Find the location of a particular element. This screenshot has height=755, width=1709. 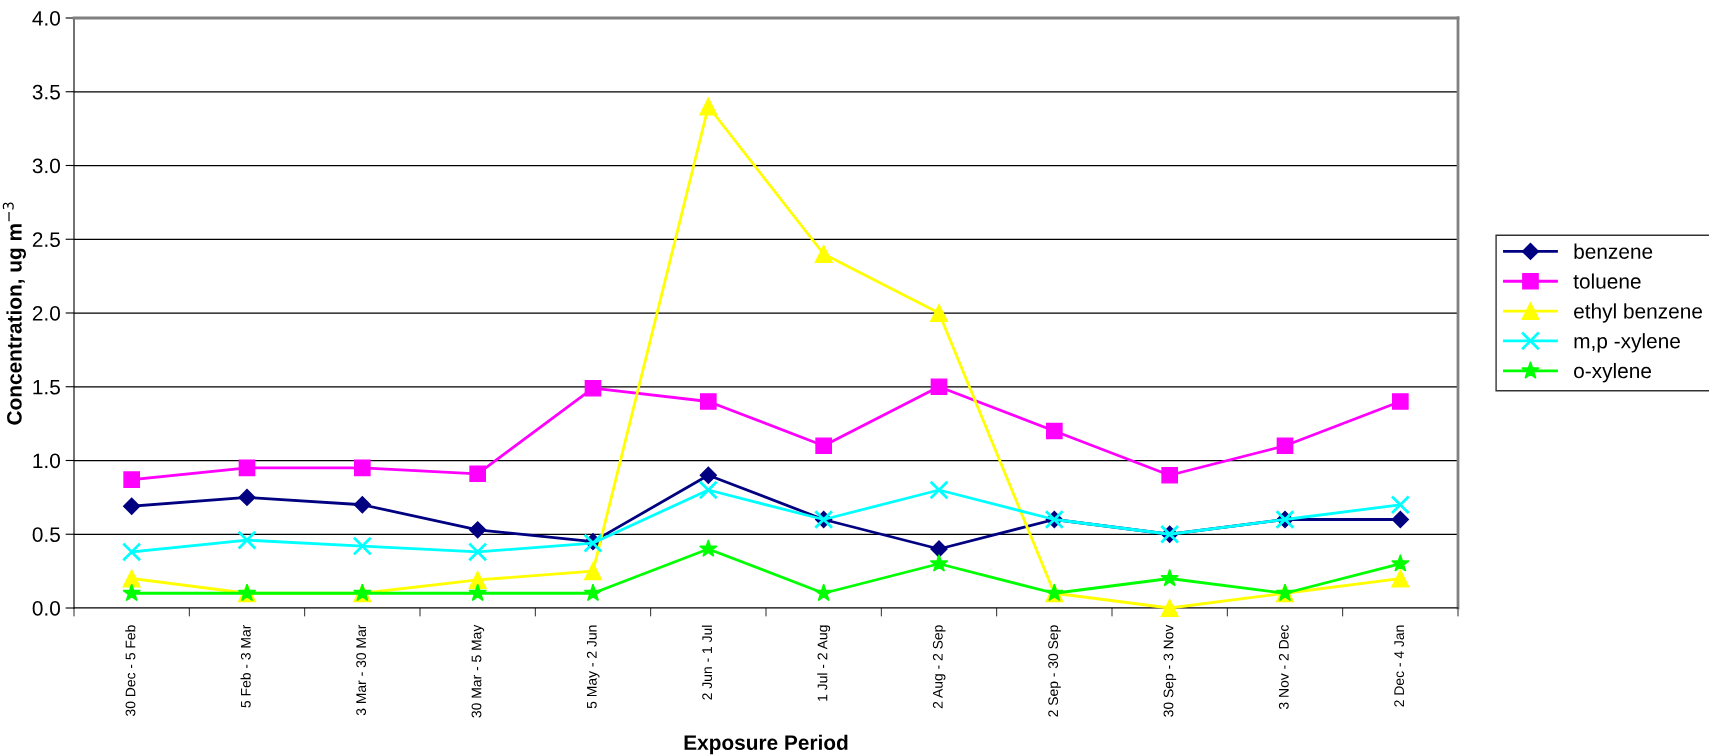

x-tick-label: 2 Sep - 30 Sep is located at coordinates (1054, 671).